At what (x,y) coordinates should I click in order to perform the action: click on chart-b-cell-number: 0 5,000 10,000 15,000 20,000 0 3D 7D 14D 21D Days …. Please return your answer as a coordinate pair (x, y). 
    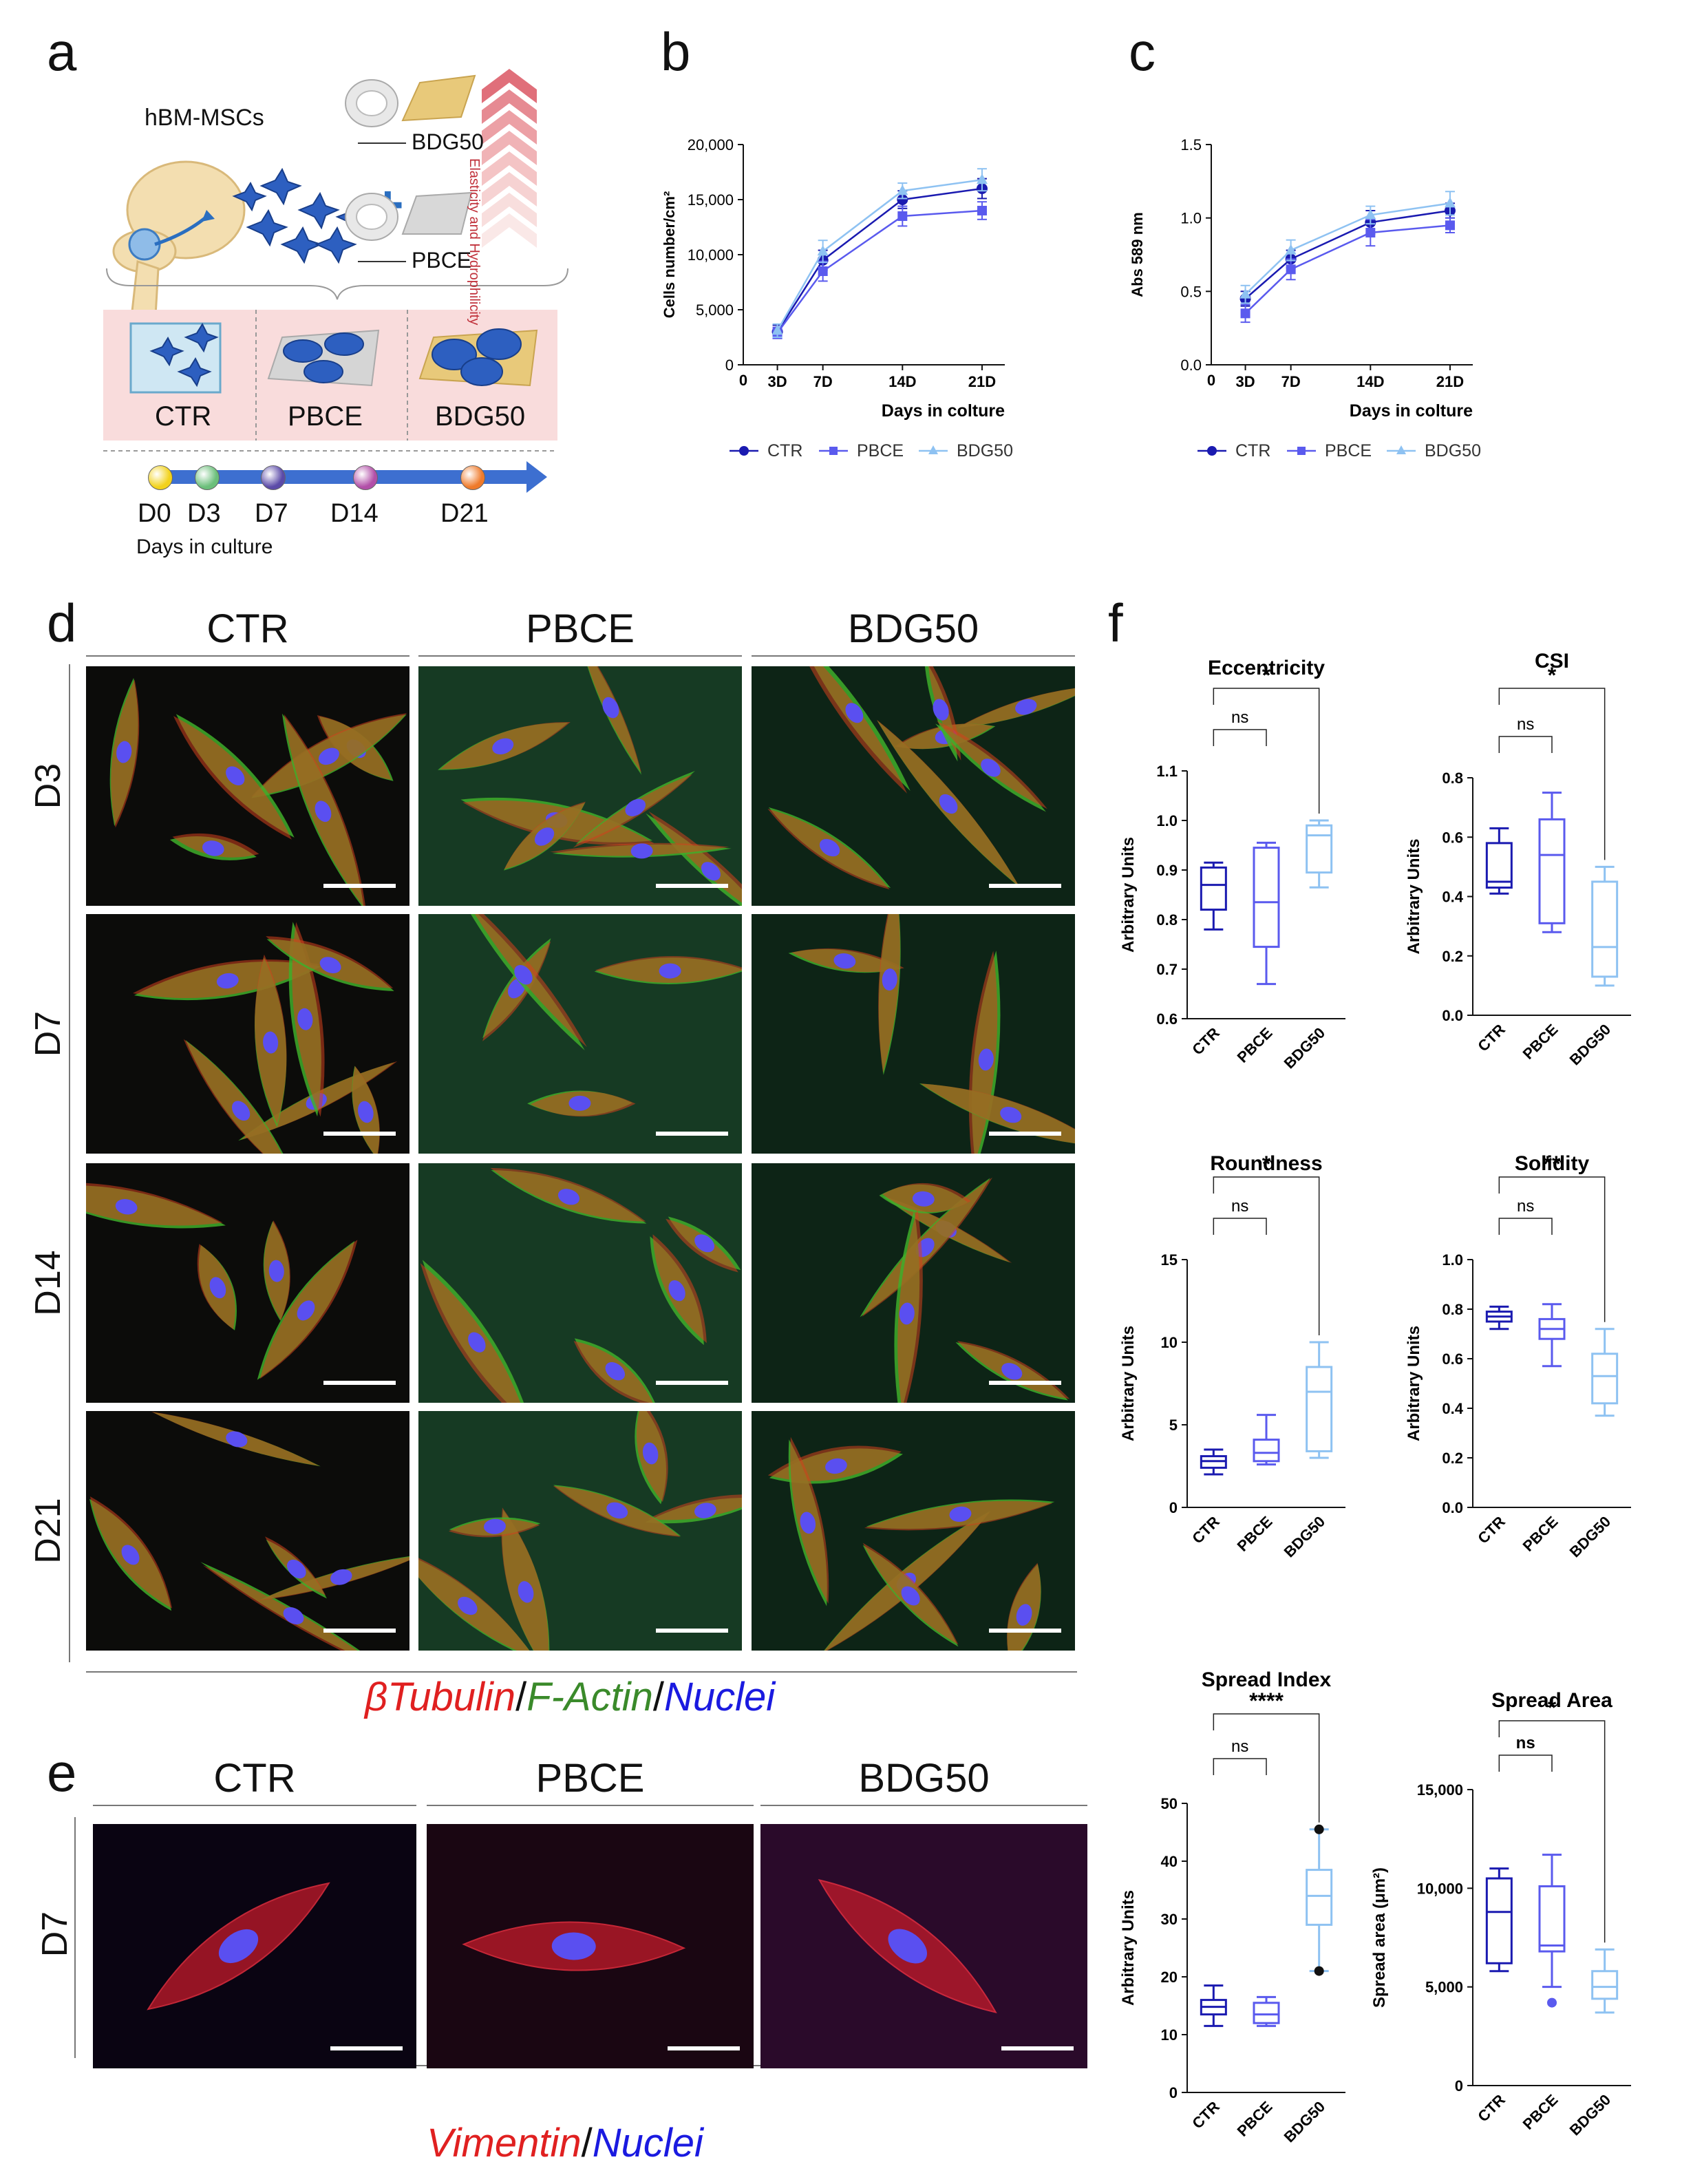
    Looking at the image, I should click on (837, 298).